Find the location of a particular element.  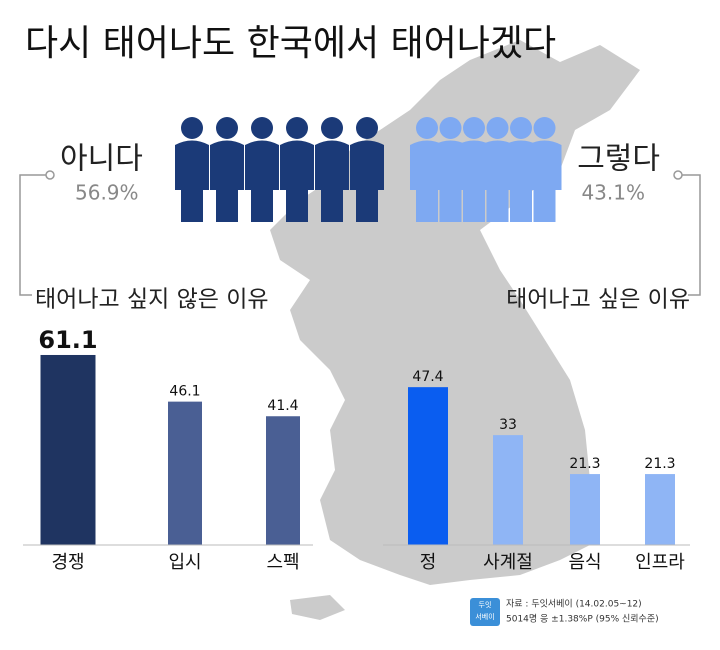

logo is located at coordinates (485, 612).